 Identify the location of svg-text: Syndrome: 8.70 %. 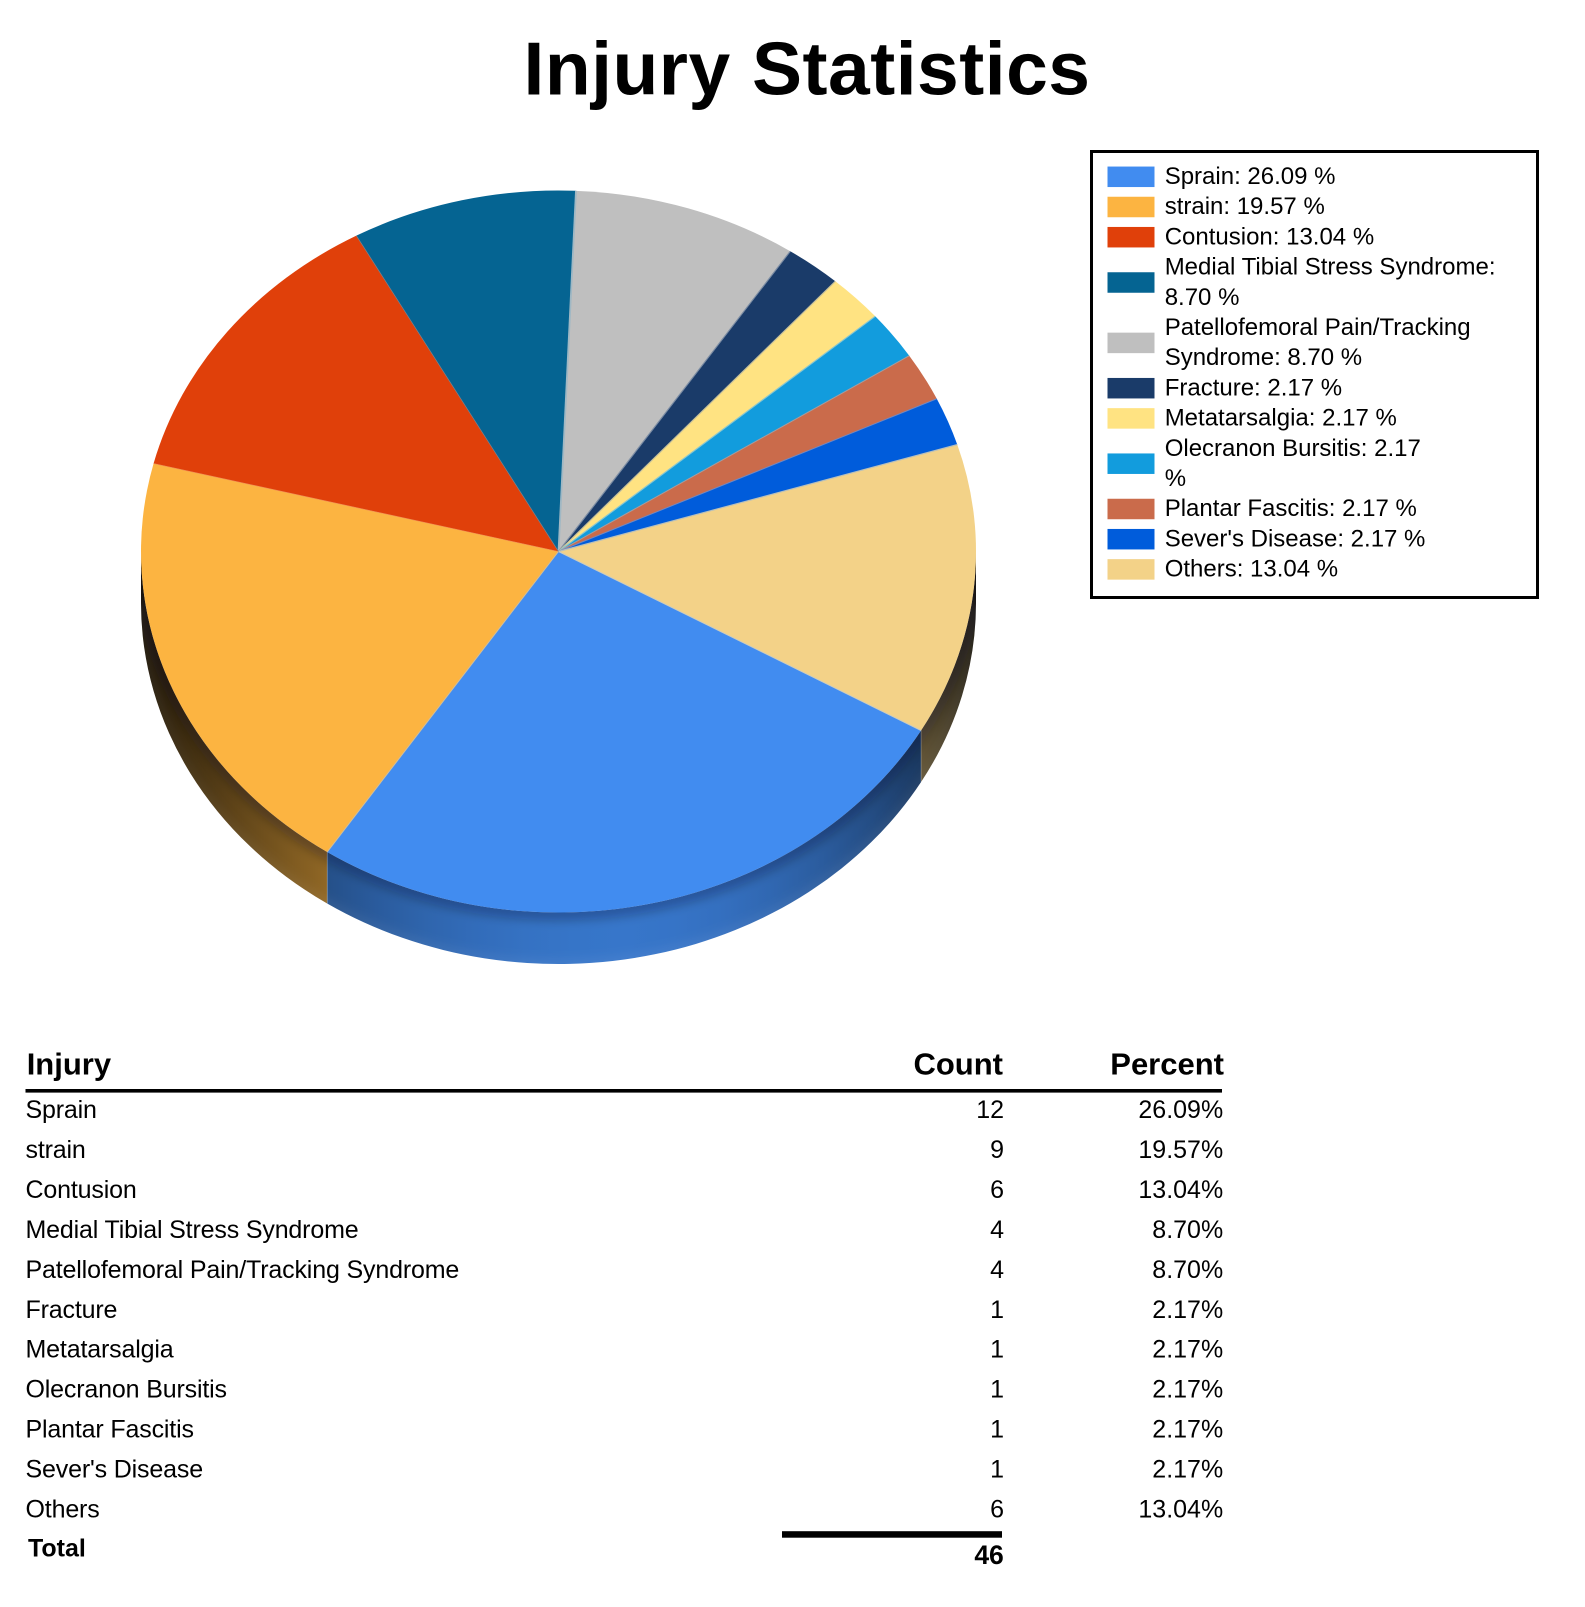
(1263, 357).